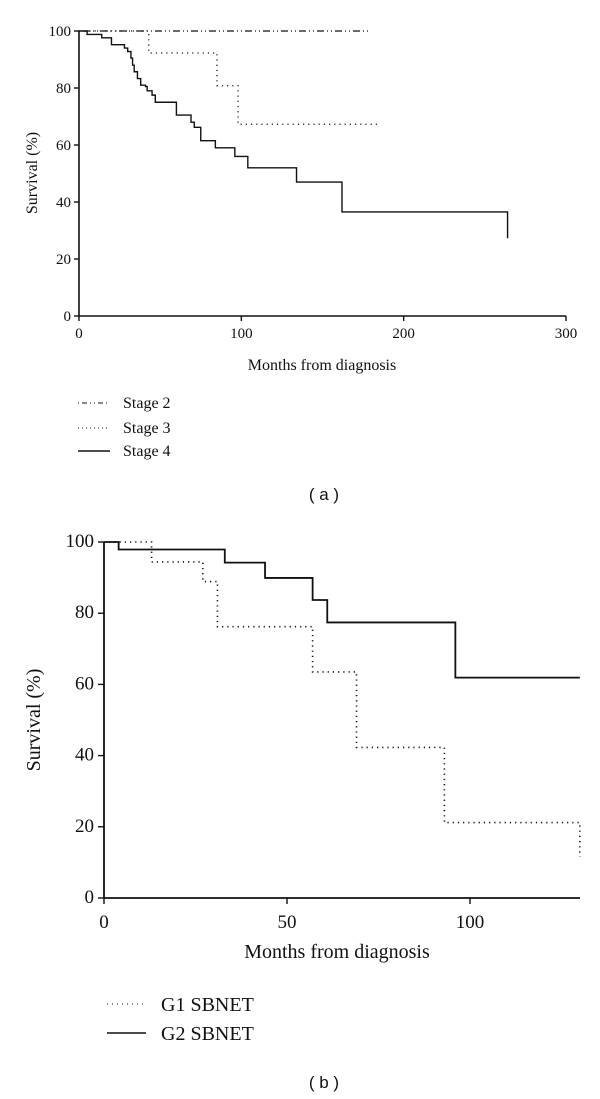 Image resolution: width=600 pixels, height=1099 pixels. Describe the element at coordinates (147, 428) in the screenshot. I see `legend-stage3-label: Stage 3` at that location.